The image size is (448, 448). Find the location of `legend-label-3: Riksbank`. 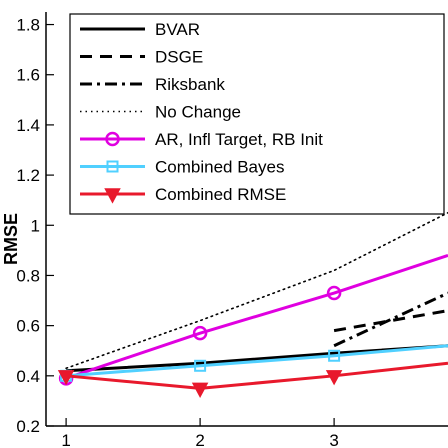

legend-label-3: Riksbank is located at coordinates (190, 84).